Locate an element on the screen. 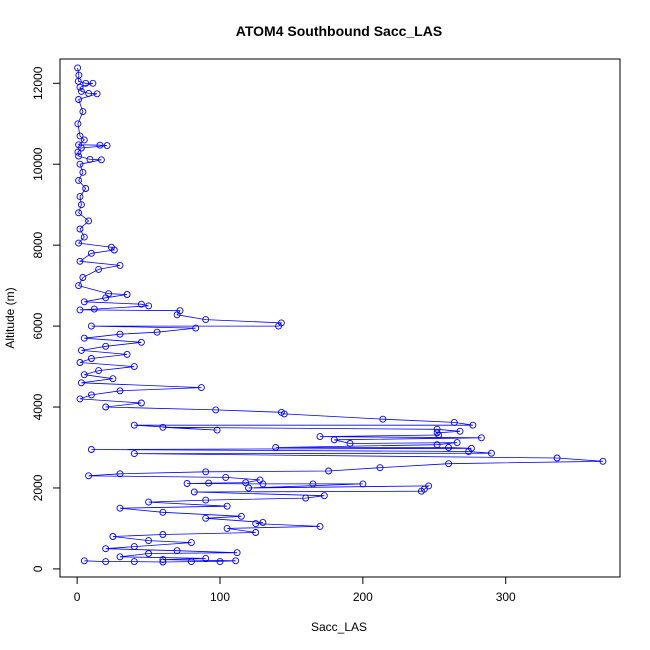 This screenshot has width=650, height=650. y-axis: 0 2000 4000 6000 8000 10000 12000 is located at coordinates (46, 319).